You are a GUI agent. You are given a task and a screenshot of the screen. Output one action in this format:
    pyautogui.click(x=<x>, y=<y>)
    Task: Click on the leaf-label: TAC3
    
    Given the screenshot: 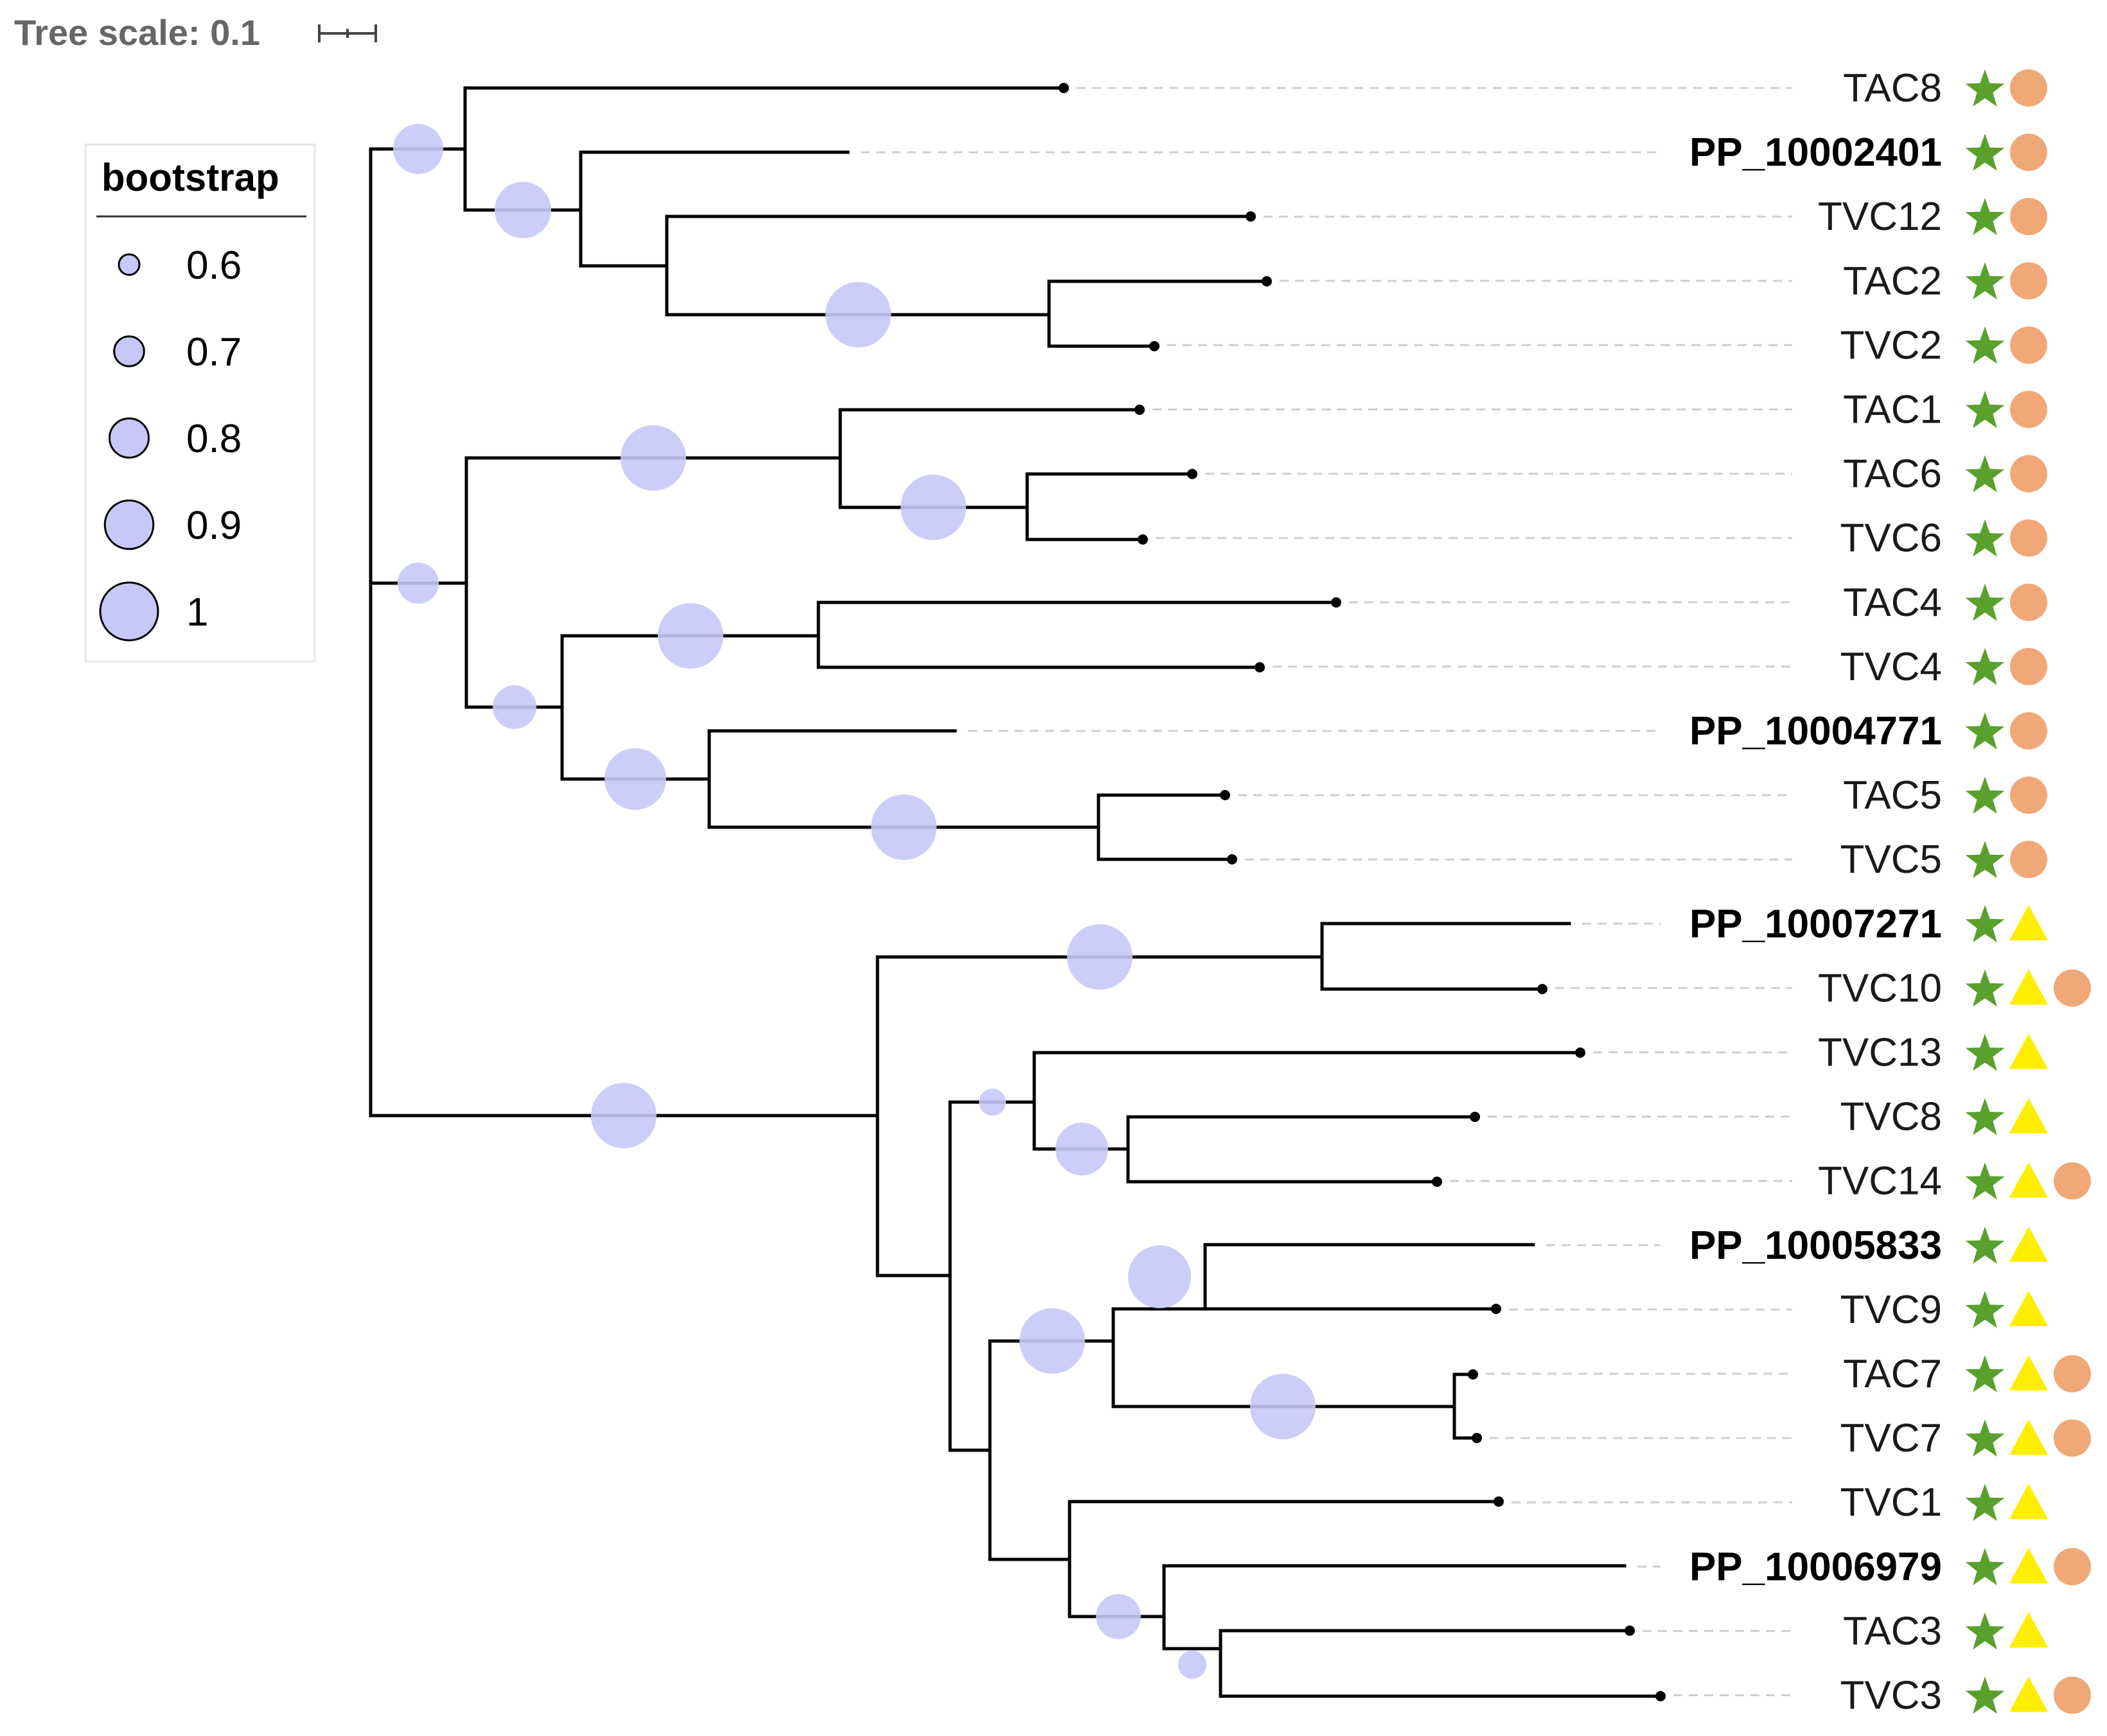 What is the action you would take?
    pyautogui.click(x=1892, y=1631)
    